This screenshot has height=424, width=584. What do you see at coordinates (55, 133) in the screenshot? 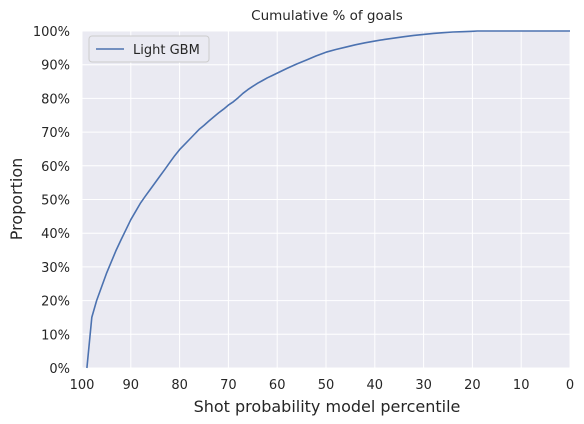
I see `y-tick-label: 70%` at bounding box center [55, 133].